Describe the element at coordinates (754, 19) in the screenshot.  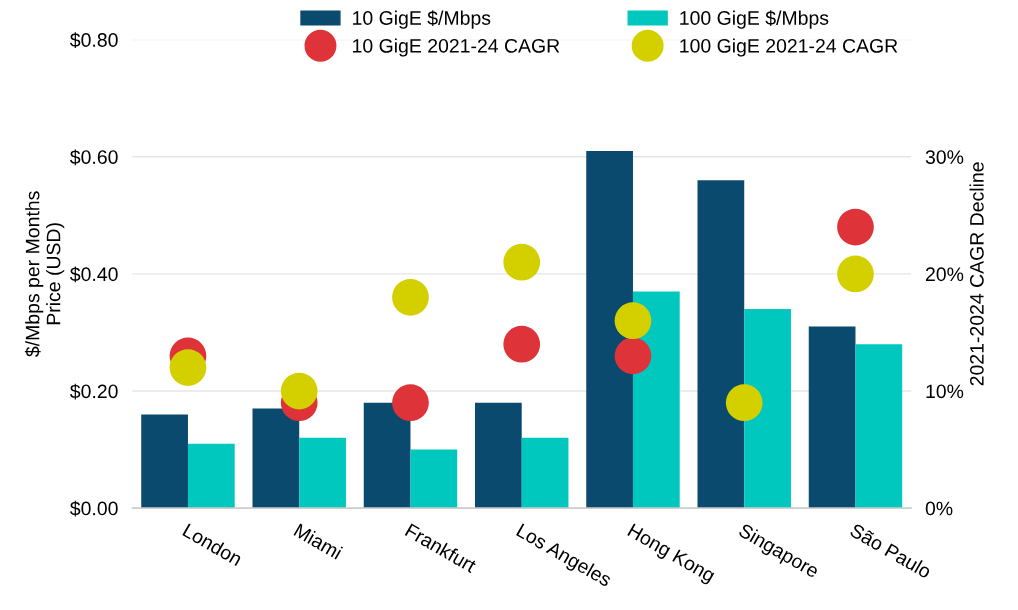
I see `legend-label: 100 GigE $/Mbps` at that location.